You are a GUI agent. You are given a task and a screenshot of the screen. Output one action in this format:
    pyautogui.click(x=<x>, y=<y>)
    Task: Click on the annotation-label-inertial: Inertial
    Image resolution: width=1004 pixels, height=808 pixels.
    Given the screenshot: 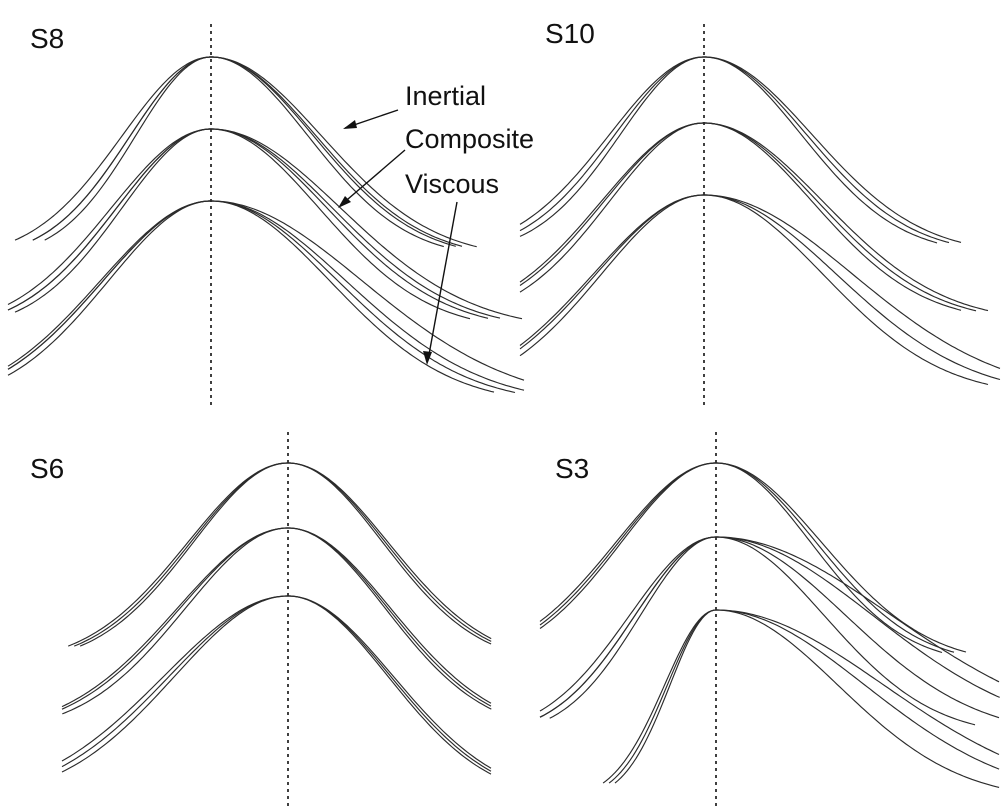 What is the action you would take?
    pyautogui.click(x=445, y=96)
    